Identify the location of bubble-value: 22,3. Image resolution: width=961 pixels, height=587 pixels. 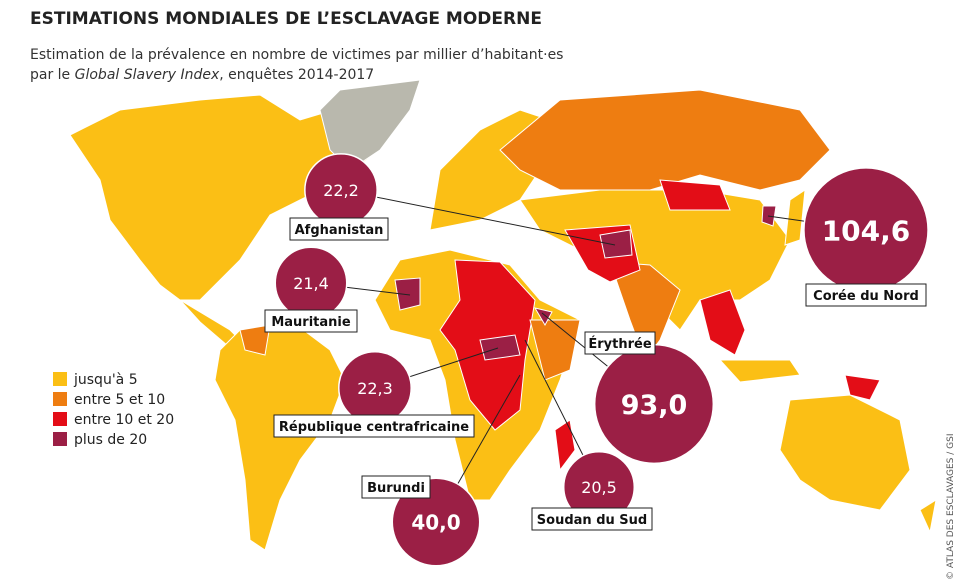
(375, 388).